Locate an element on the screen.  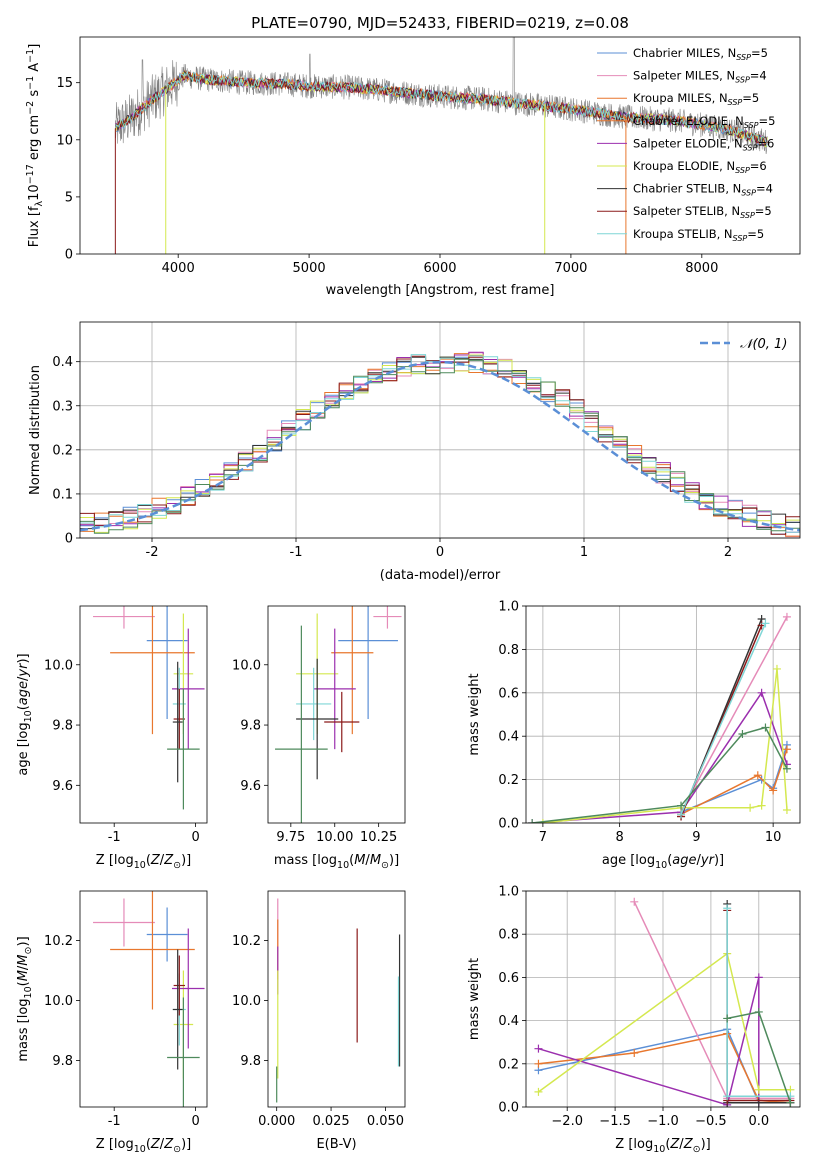
x-tick-label: 0.025 is located at coordinates (330, 1121).